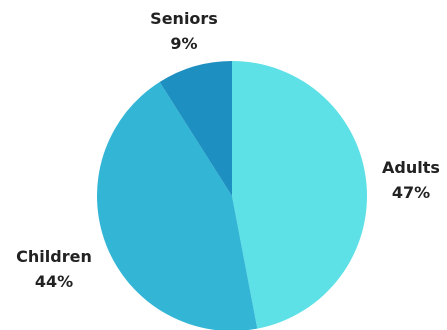  I want to click on slice-percent-children: 44%, so click(54, 281).